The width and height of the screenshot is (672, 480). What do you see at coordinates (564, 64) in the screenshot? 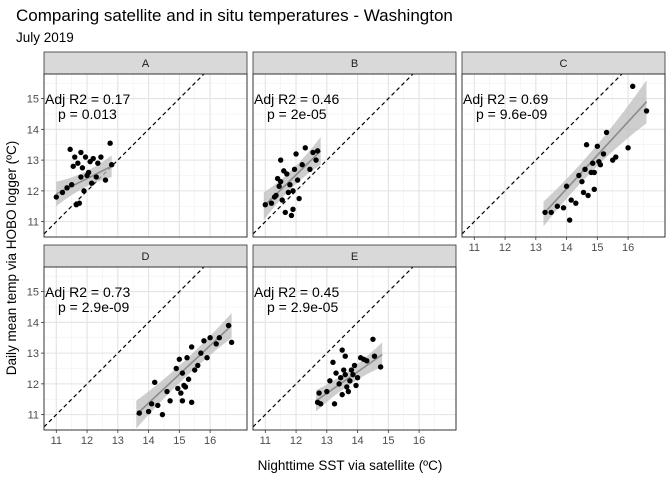
I see `facet-strip-label: C` at bounding box center [564, 64].